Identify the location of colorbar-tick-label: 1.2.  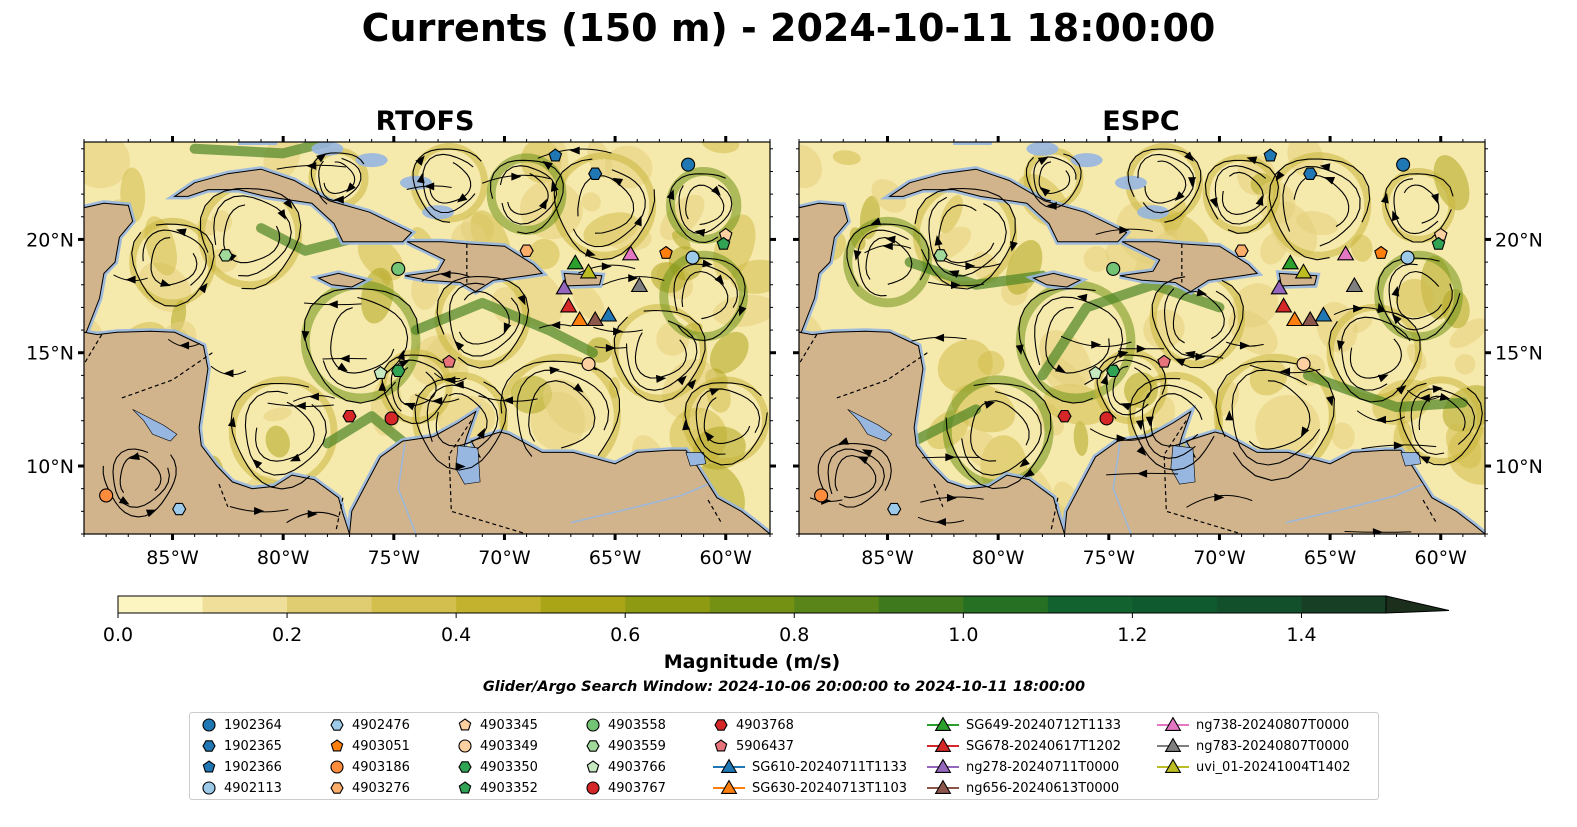
(1132, 635).